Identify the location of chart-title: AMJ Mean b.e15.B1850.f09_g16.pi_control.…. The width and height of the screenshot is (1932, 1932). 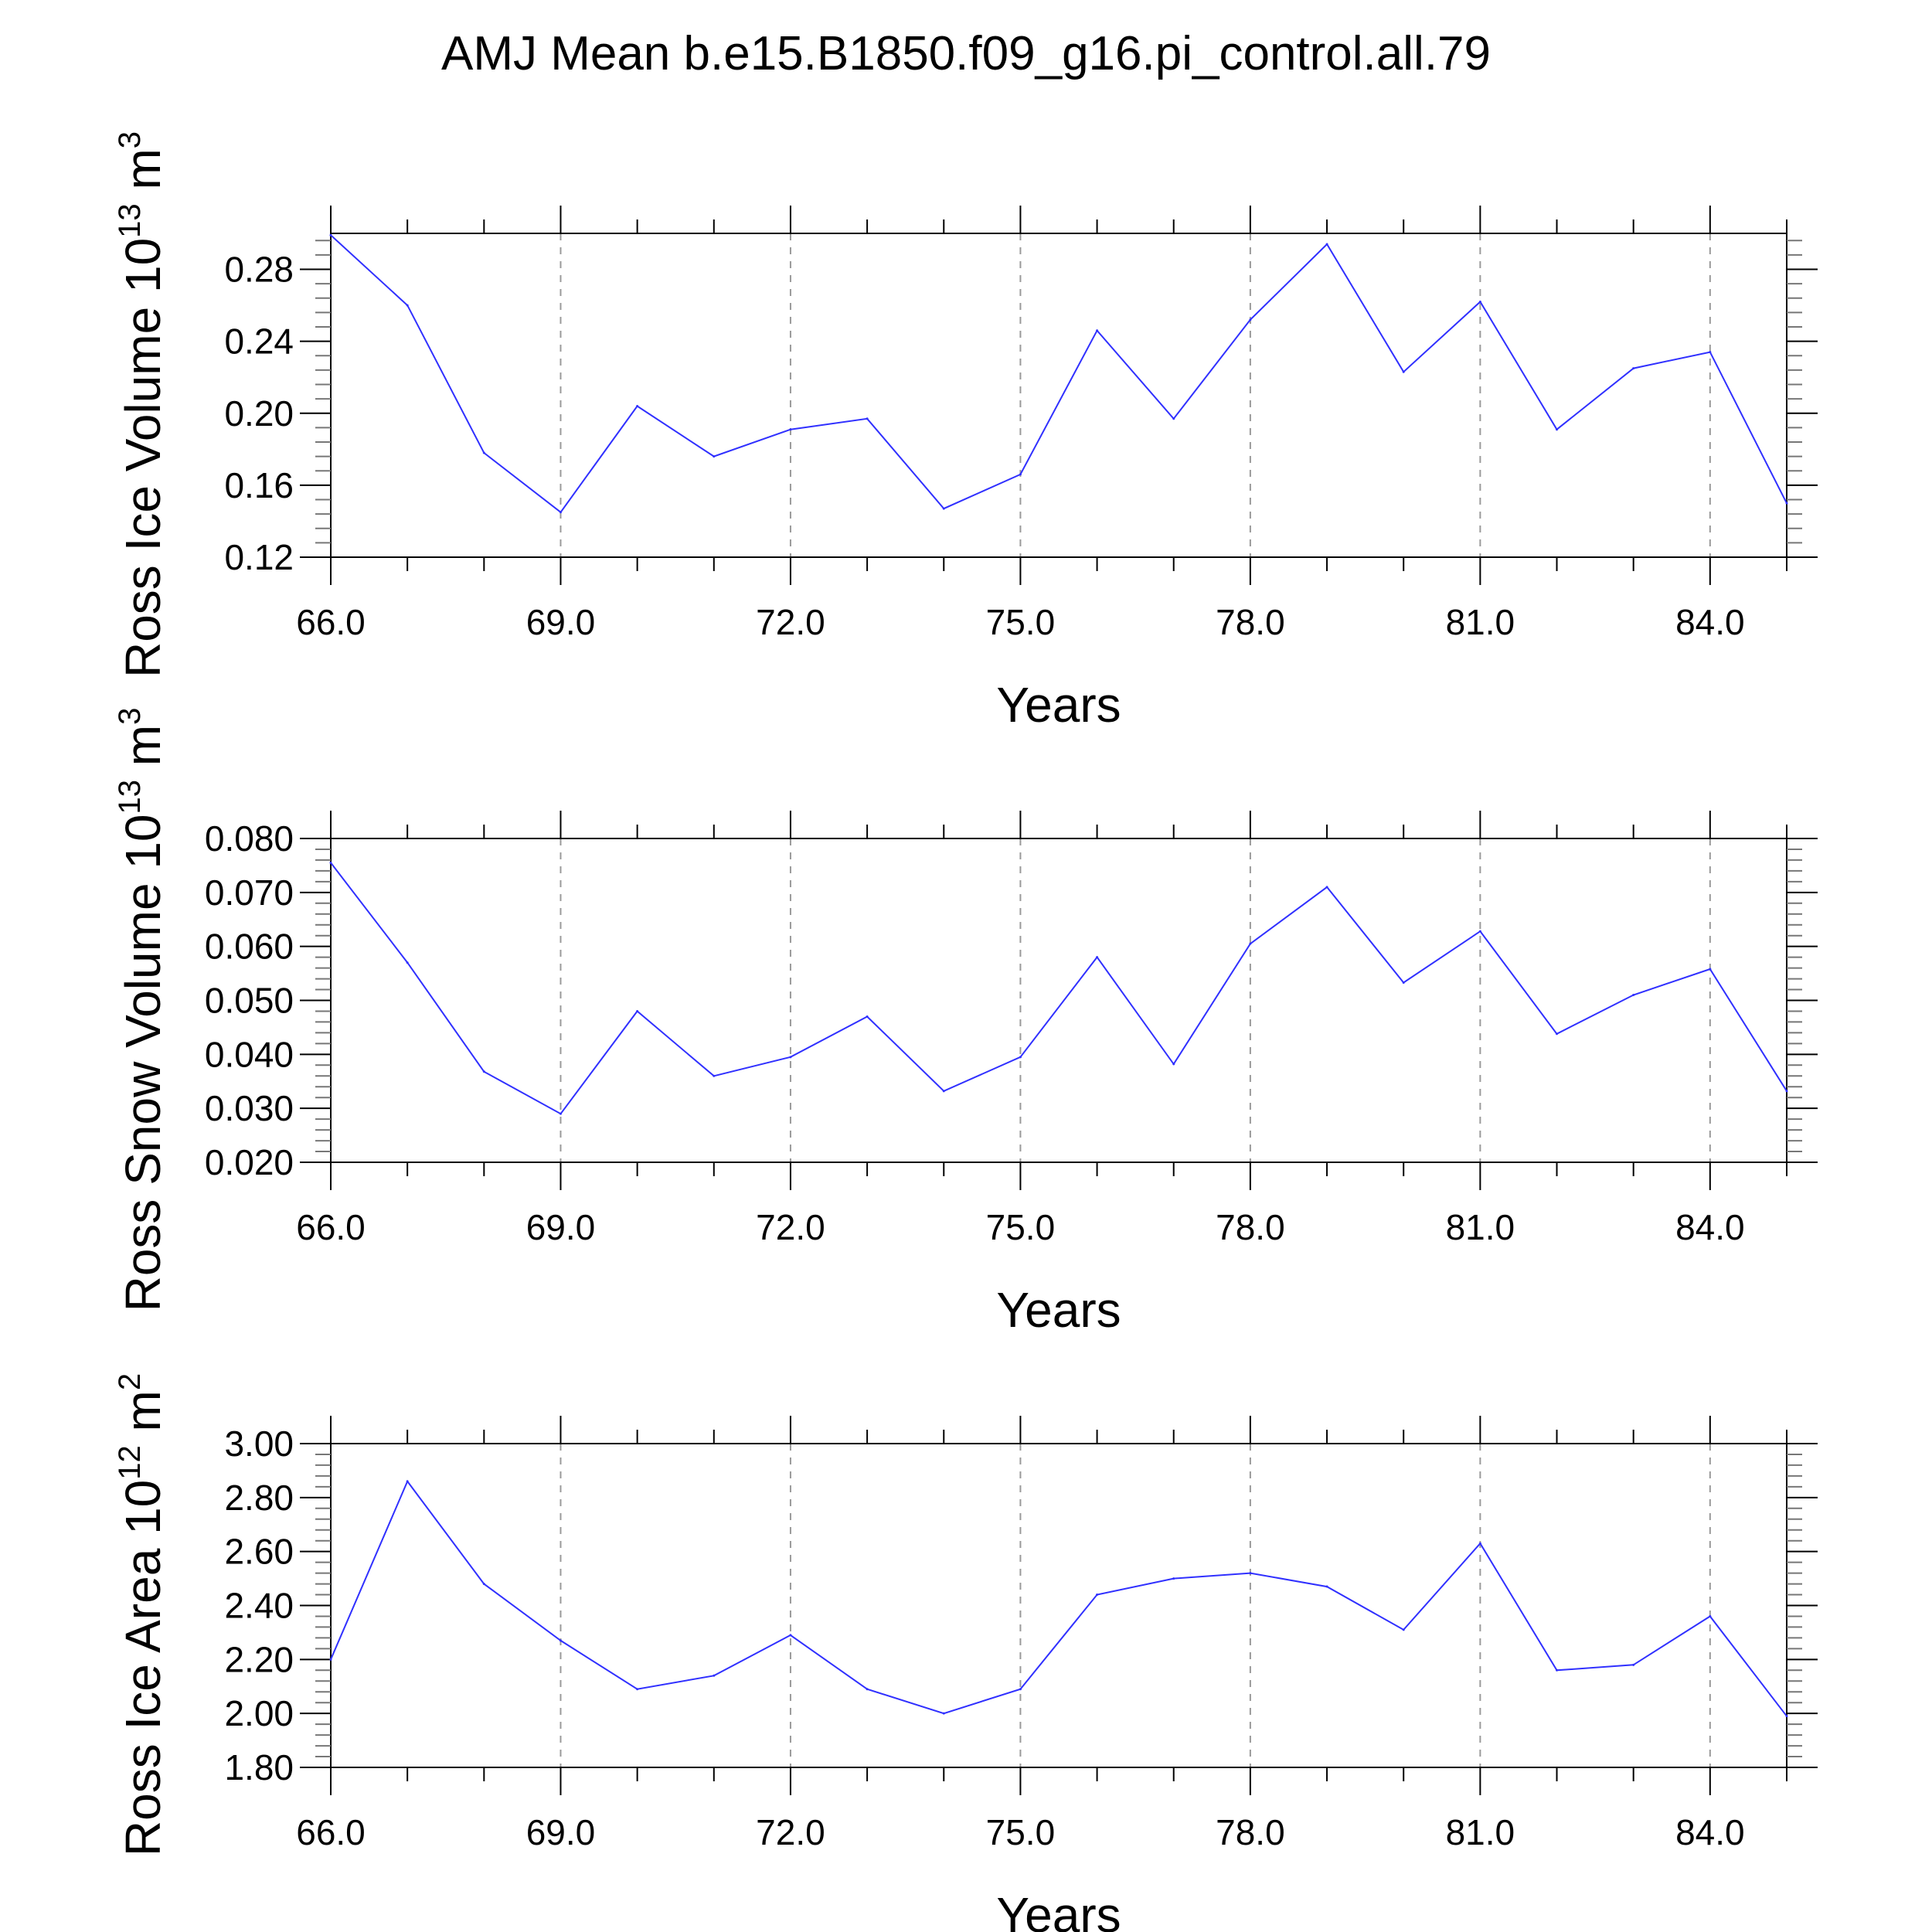
(966, 54).